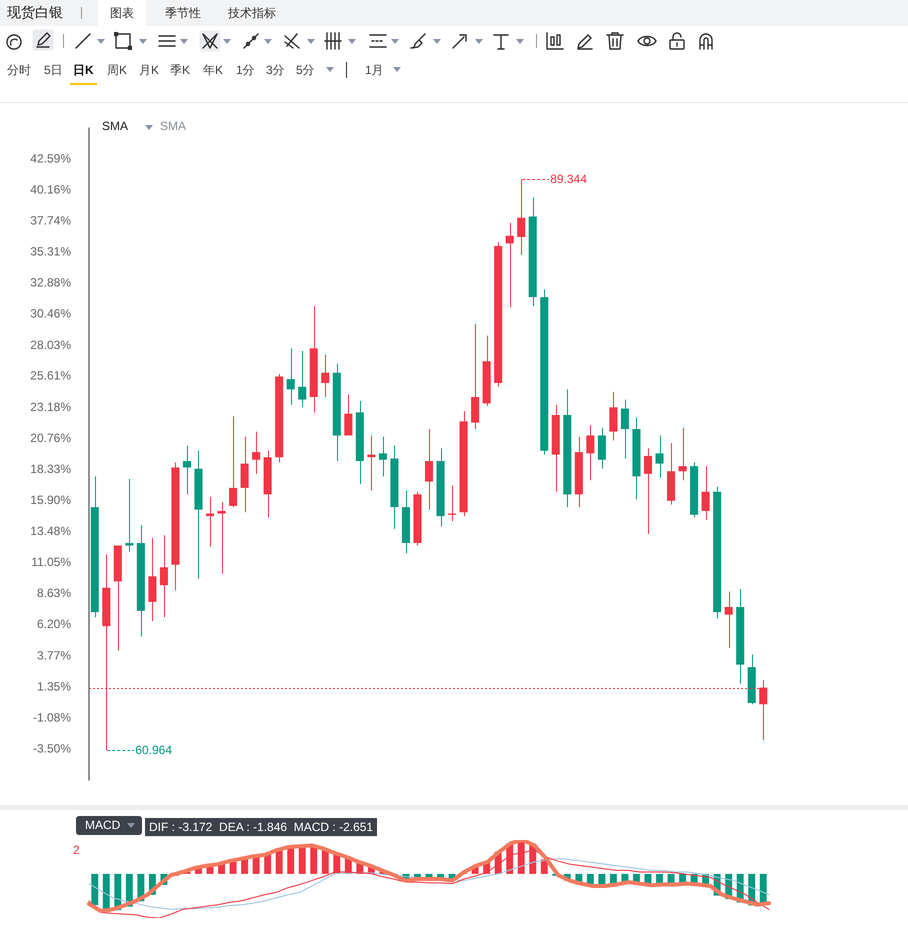 Image resolution: width=908 pixels, height=926 pixels. What do you see at coordinates (51, 158) in the screenshot?
I see `y-tick-label: 42.59%` at bounding box center [51, 158].